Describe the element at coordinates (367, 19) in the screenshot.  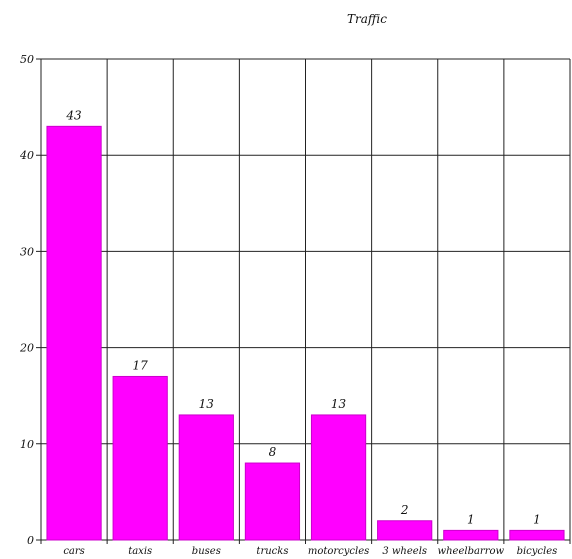
I see `chart-title: Traffic` at that location.